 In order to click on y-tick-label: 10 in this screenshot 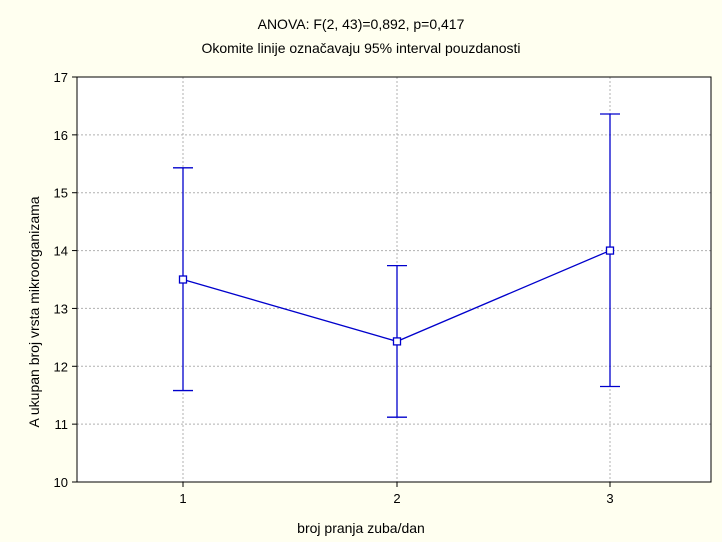, I will do `click(61, 482)`.